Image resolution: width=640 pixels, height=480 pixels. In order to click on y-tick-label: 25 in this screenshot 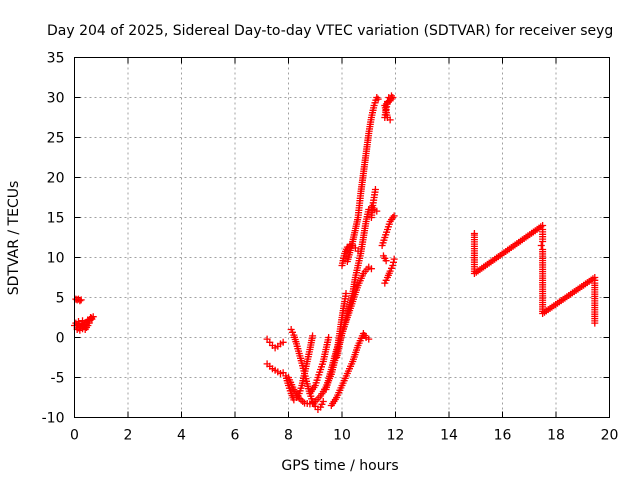, I will do `click(56, 139)`.